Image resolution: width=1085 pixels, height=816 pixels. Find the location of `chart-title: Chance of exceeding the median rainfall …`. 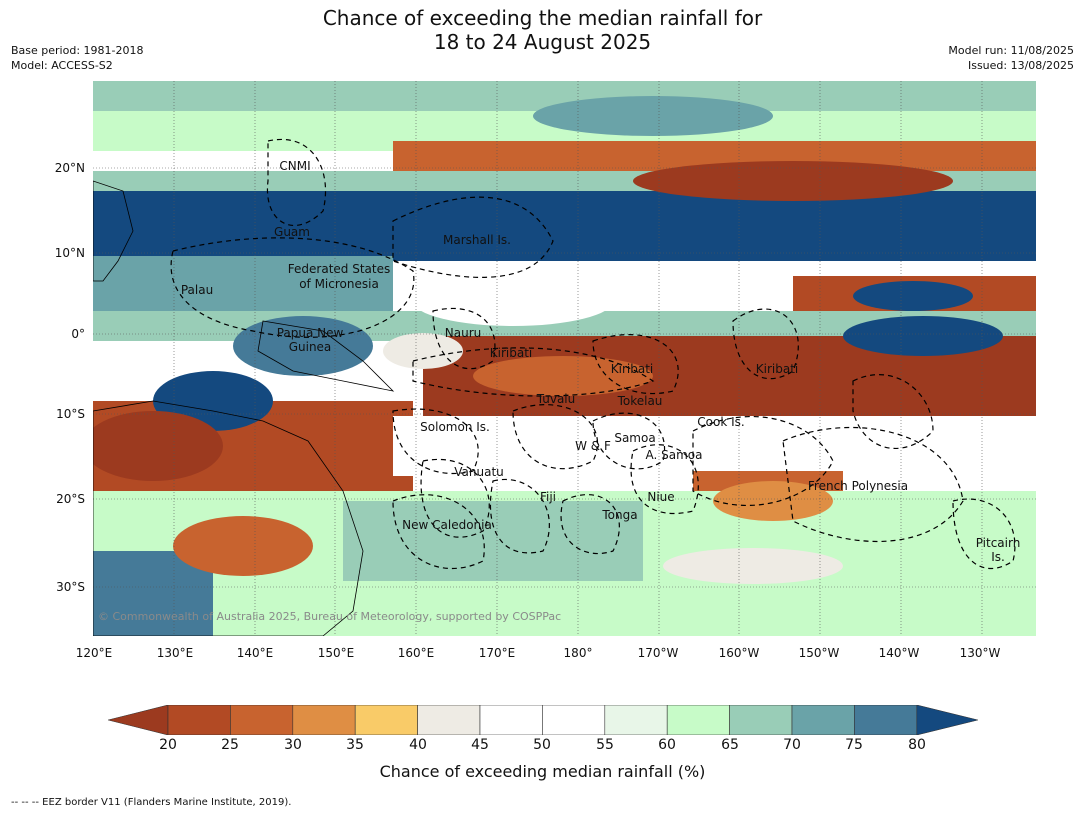

chart-title: Chance of exceeding the median rainfall … is located at coordinates (542, 30).